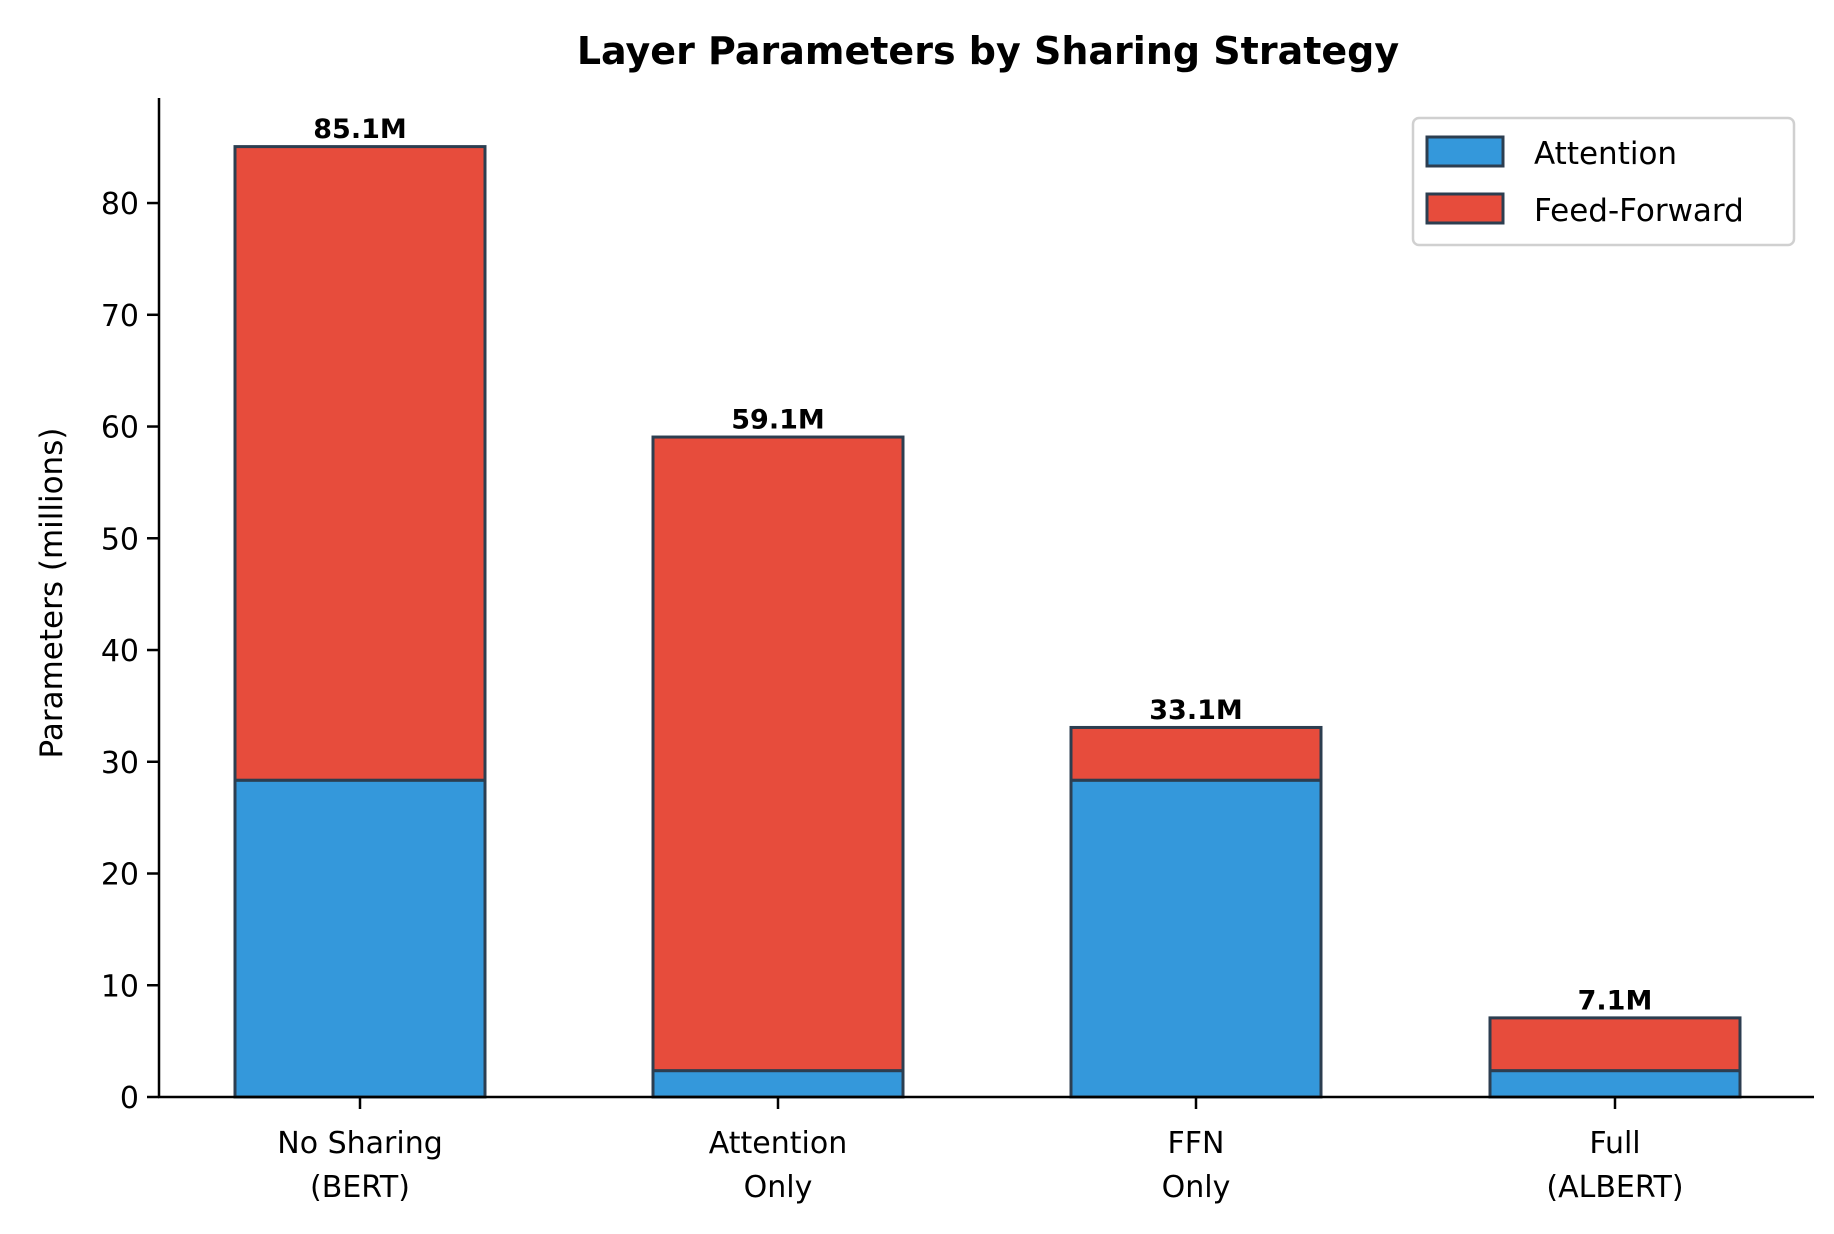 The image size is (1834, 1234). Describe the element at coordinates (120, 763) in the screenshot. I see `y-tick-label: 30` at that location.